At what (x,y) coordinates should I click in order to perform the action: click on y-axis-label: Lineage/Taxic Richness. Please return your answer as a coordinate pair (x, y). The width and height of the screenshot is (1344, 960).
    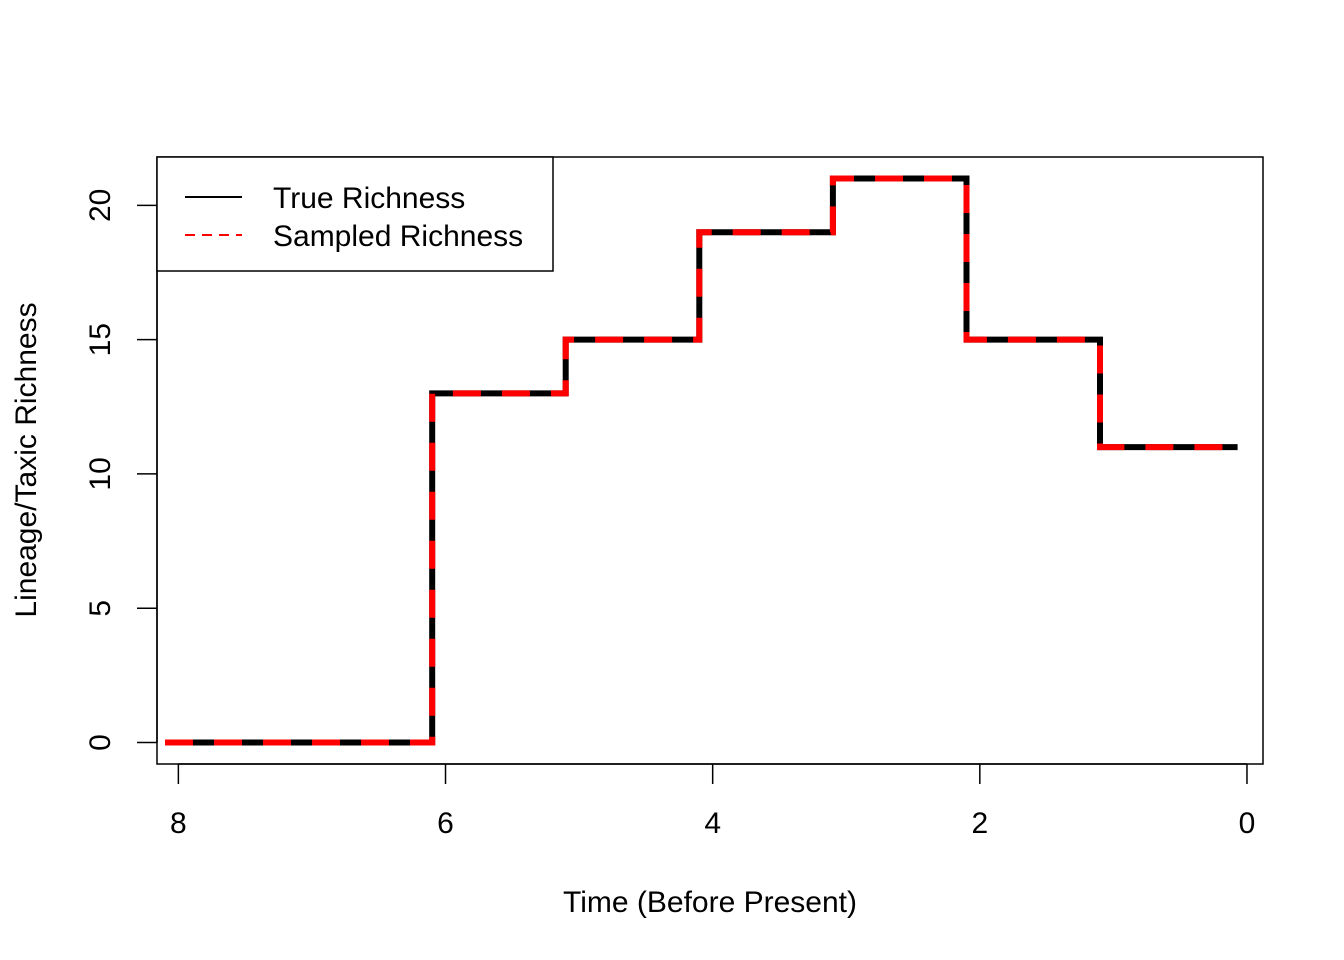
    Looking at the image, I should click on (26, 459).